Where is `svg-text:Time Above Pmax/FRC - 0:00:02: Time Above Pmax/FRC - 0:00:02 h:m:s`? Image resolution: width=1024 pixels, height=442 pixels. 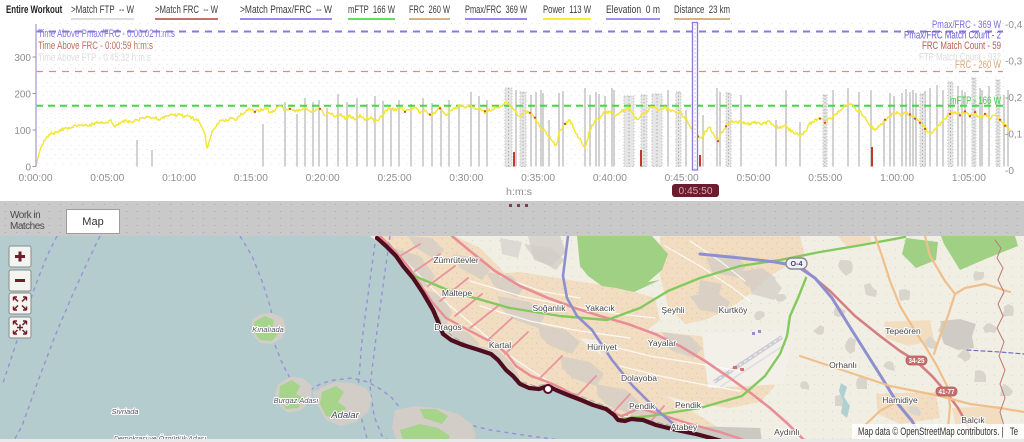 svg-text:Time Above Pmax/FRC - 0:00:02: Time Above Pmax/FRC - 0:00:02 h:m:s is located at coordinates (106, 34).